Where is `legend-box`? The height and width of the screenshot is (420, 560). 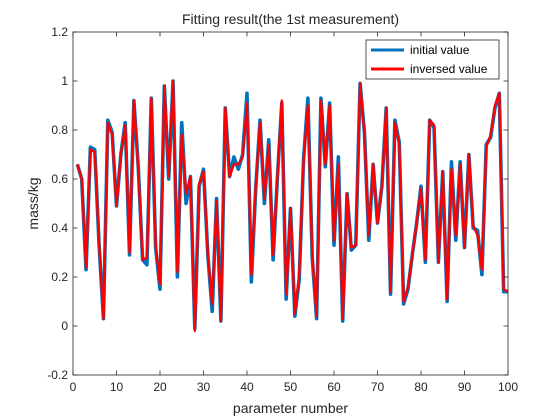 legend-box is located at coordinates (432, 59).